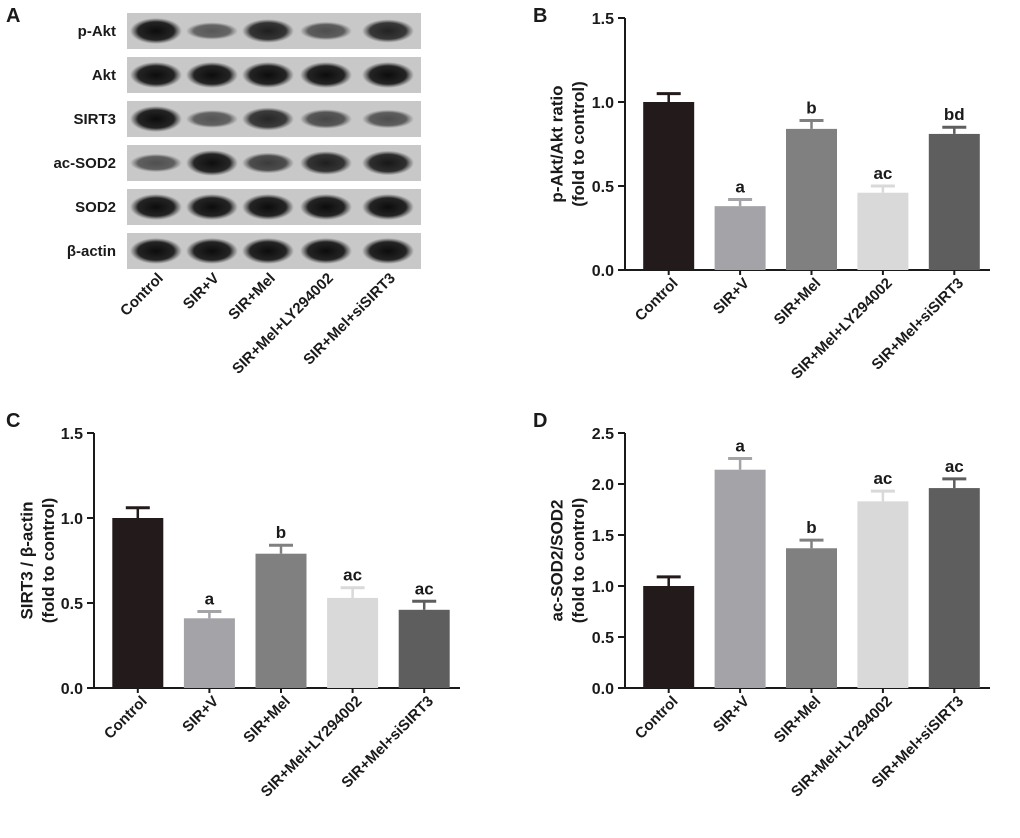  What do you see at coordinates (603, 485) in the screenshot?
I see `y-tick-label: 2.0` at bounding box center [603, 485].